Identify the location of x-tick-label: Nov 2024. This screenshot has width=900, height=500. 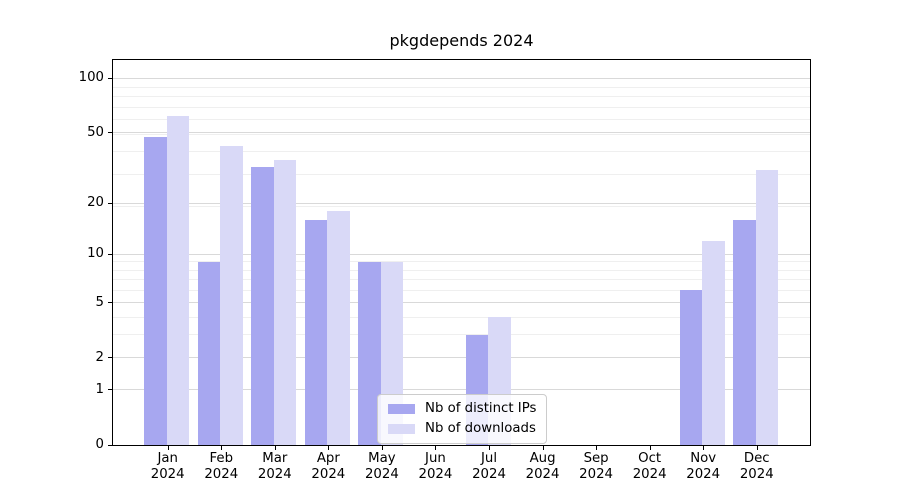
(703, 466).